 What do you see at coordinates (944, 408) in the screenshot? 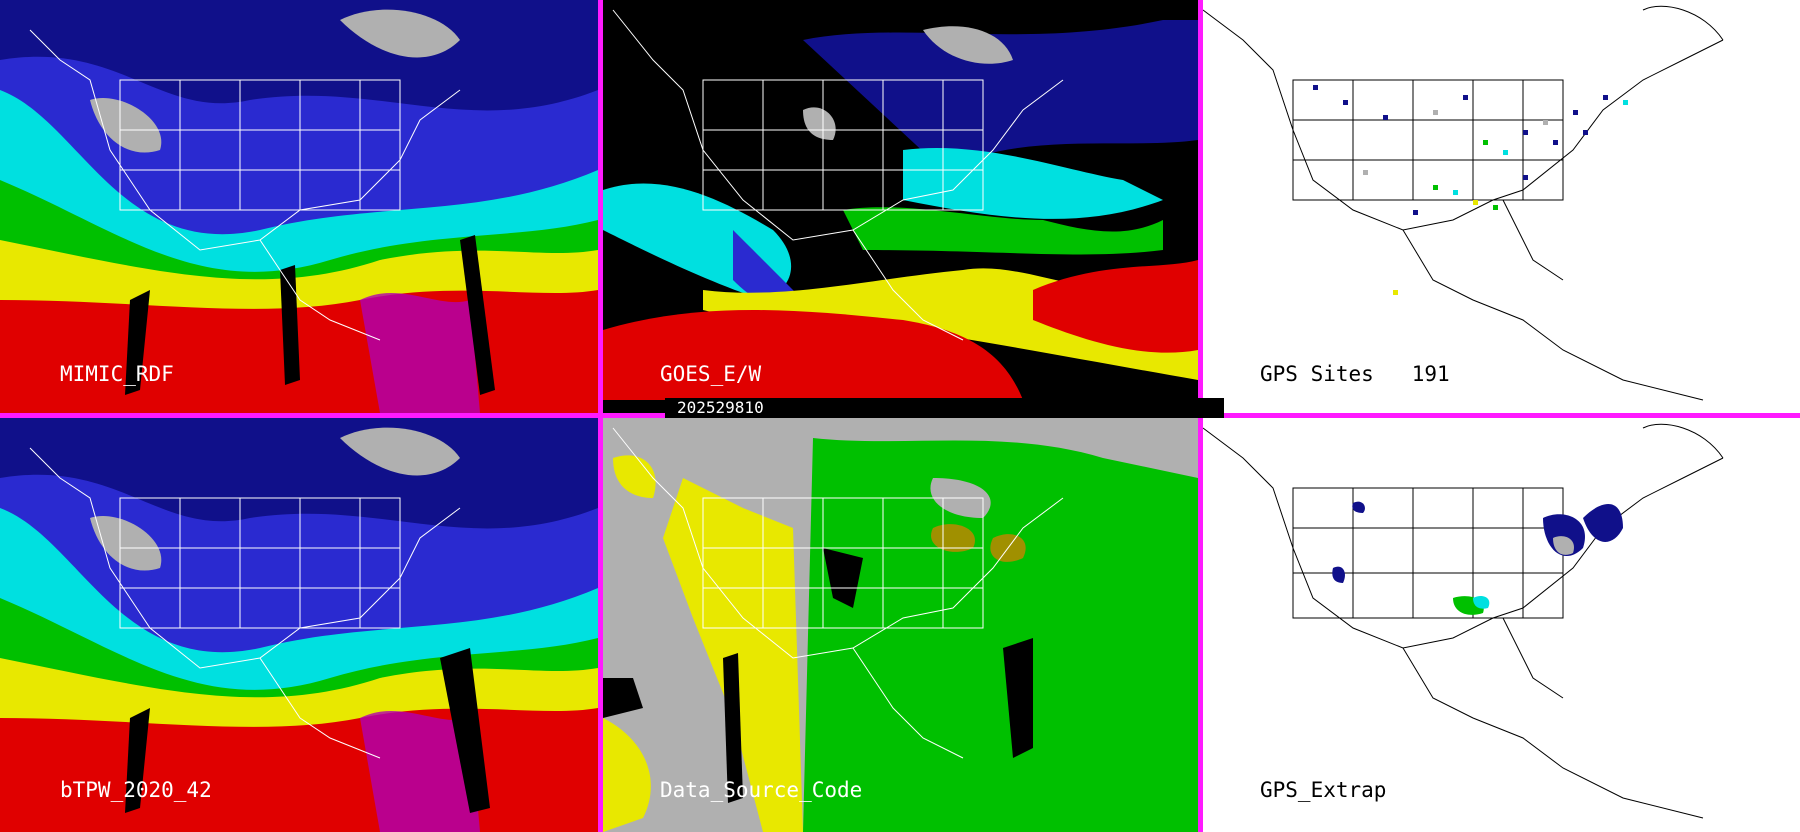
I see `timestamp-bar: 202529810` at bounding box center [944, 408].